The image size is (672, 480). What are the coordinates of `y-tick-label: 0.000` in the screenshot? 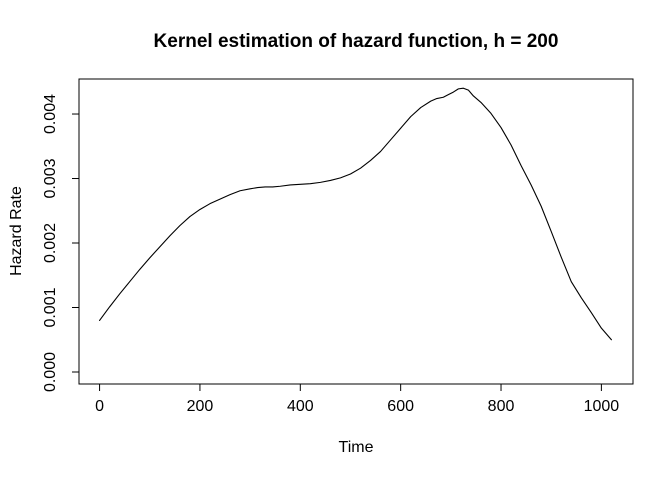 It's located at (50, 372).